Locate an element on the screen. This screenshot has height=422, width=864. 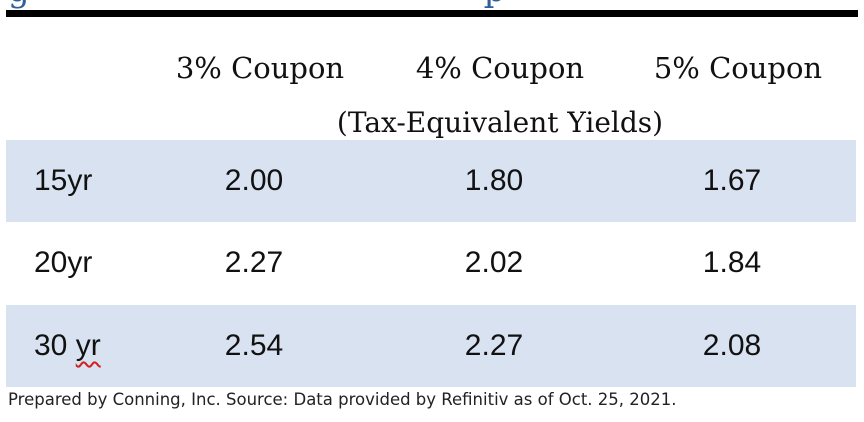
table-cell: 2.54 is located at coordinates (254, 345).